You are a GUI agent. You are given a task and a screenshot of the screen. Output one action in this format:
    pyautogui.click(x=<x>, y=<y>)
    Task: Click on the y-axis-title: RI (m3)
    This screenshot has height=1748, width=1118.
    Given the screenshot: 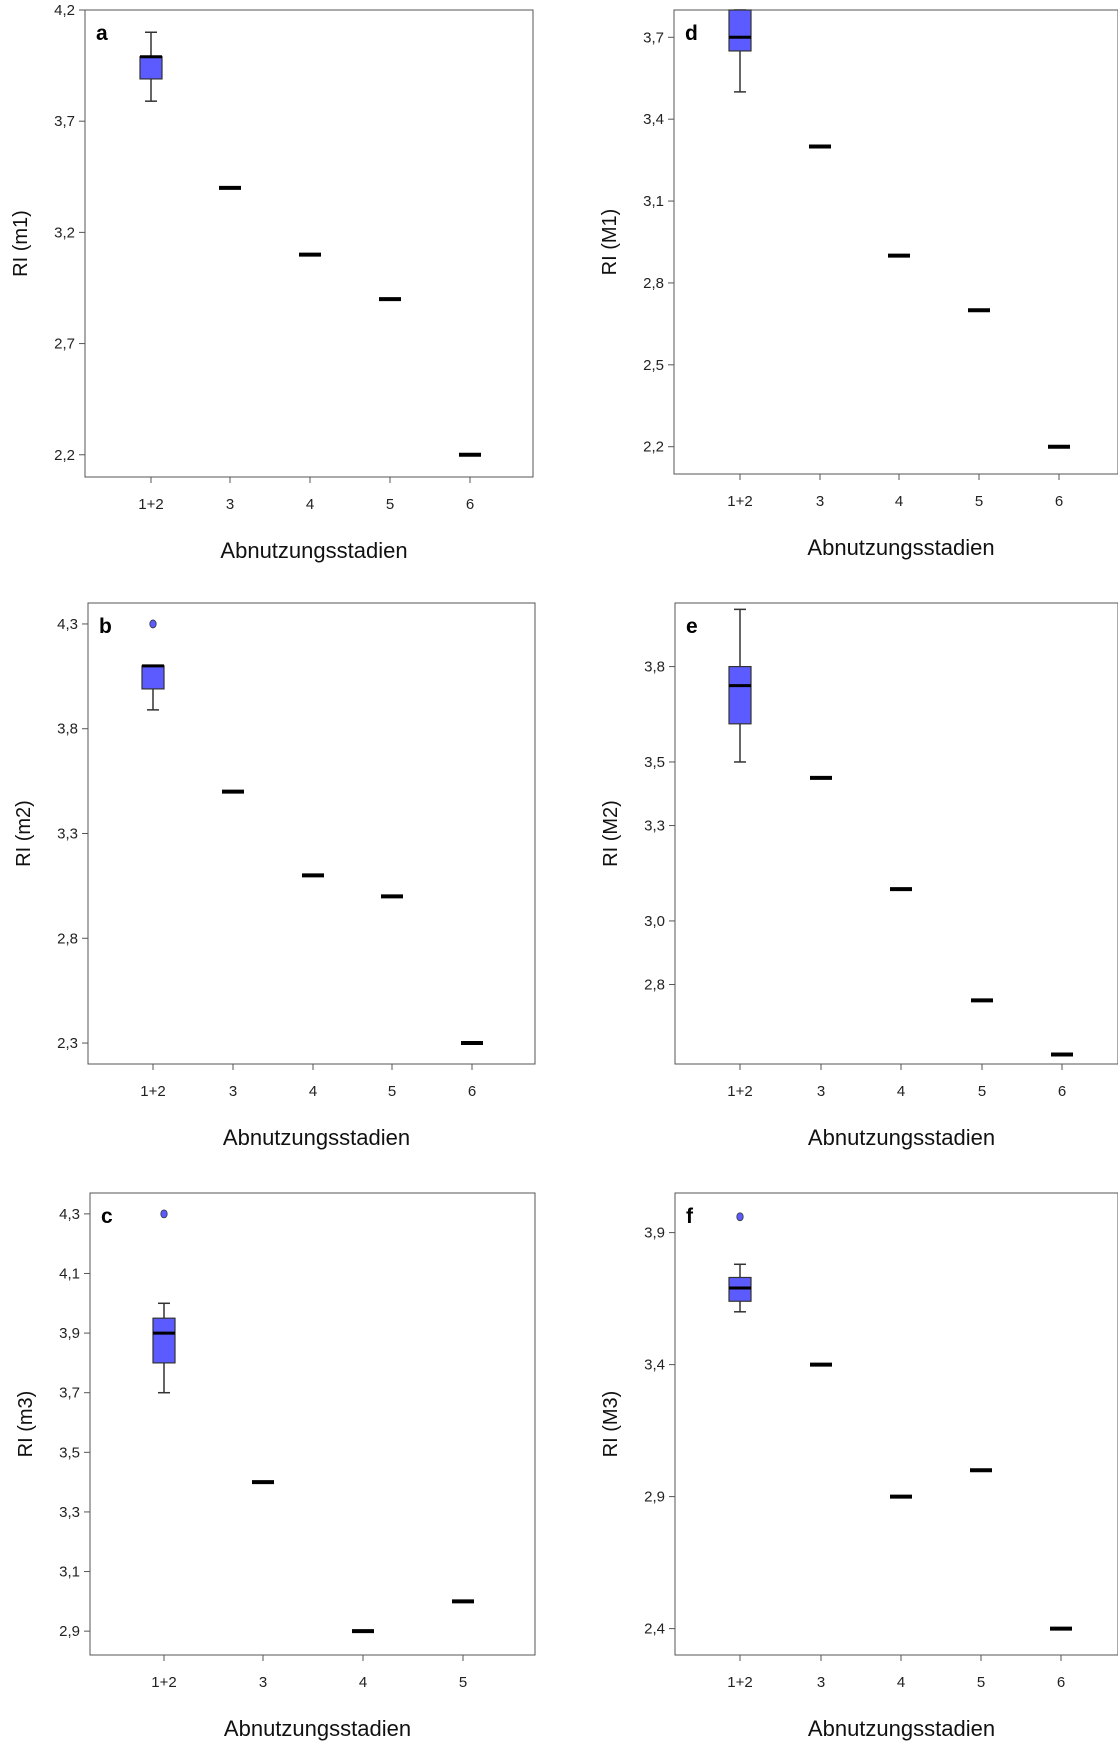 What is the action you would take?
    pyautogui.click(x=26, y=1424)
    